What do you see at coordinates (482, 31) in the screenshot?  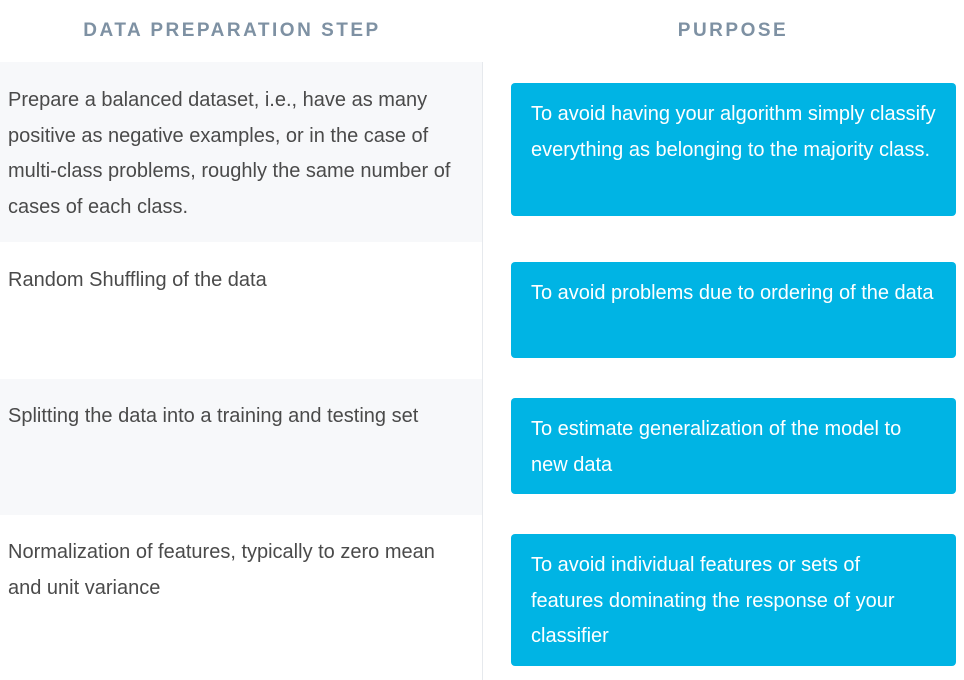 I see `table-header: DATA PREPARATION STEP PURPOSE` at bounding box center [482, 31].